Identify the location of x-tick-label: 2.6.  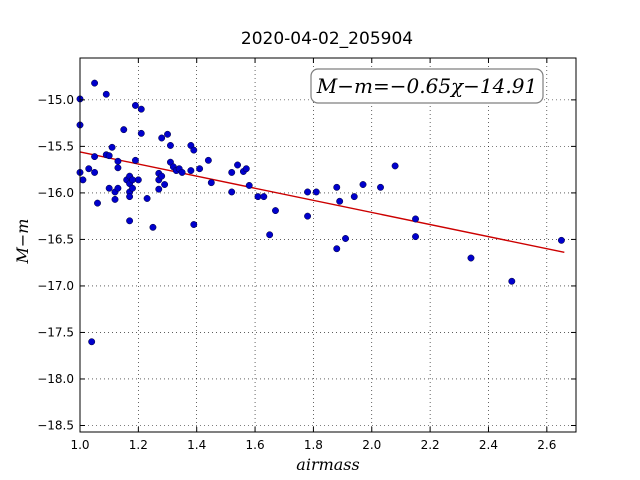
(546, 445).